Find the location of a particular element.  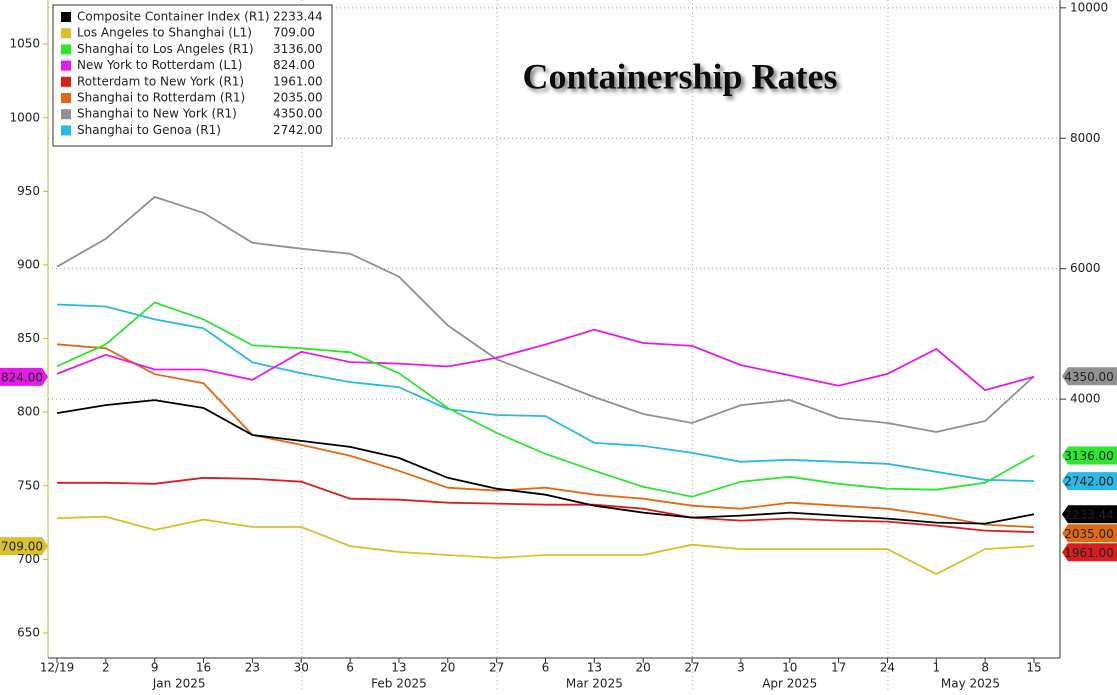

month-label: Feb 2025 is located at coordinates (399, 684).